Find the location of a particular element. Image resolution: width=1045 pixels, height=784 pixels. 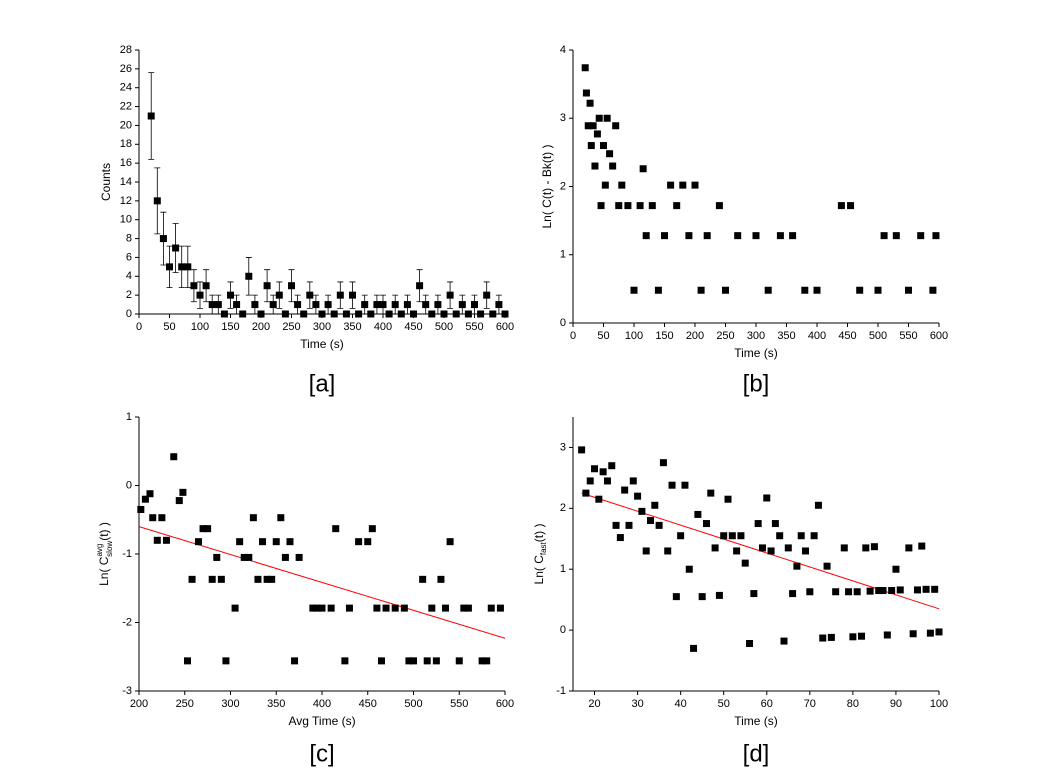

y-label-part: Ln( C is located at coordinates (539, 570).